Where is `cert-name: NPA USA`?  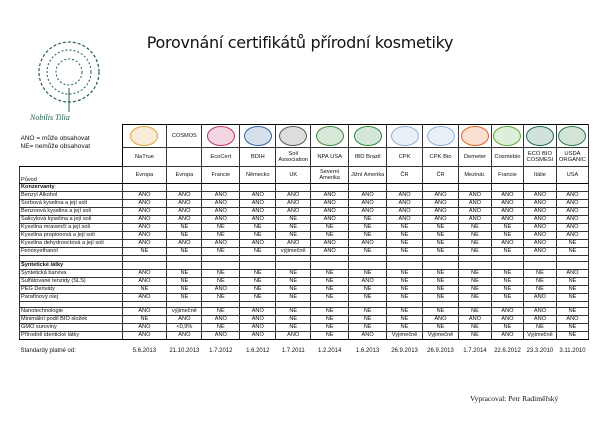
cert-name: NPA USA is located at coordinates (330, 157).